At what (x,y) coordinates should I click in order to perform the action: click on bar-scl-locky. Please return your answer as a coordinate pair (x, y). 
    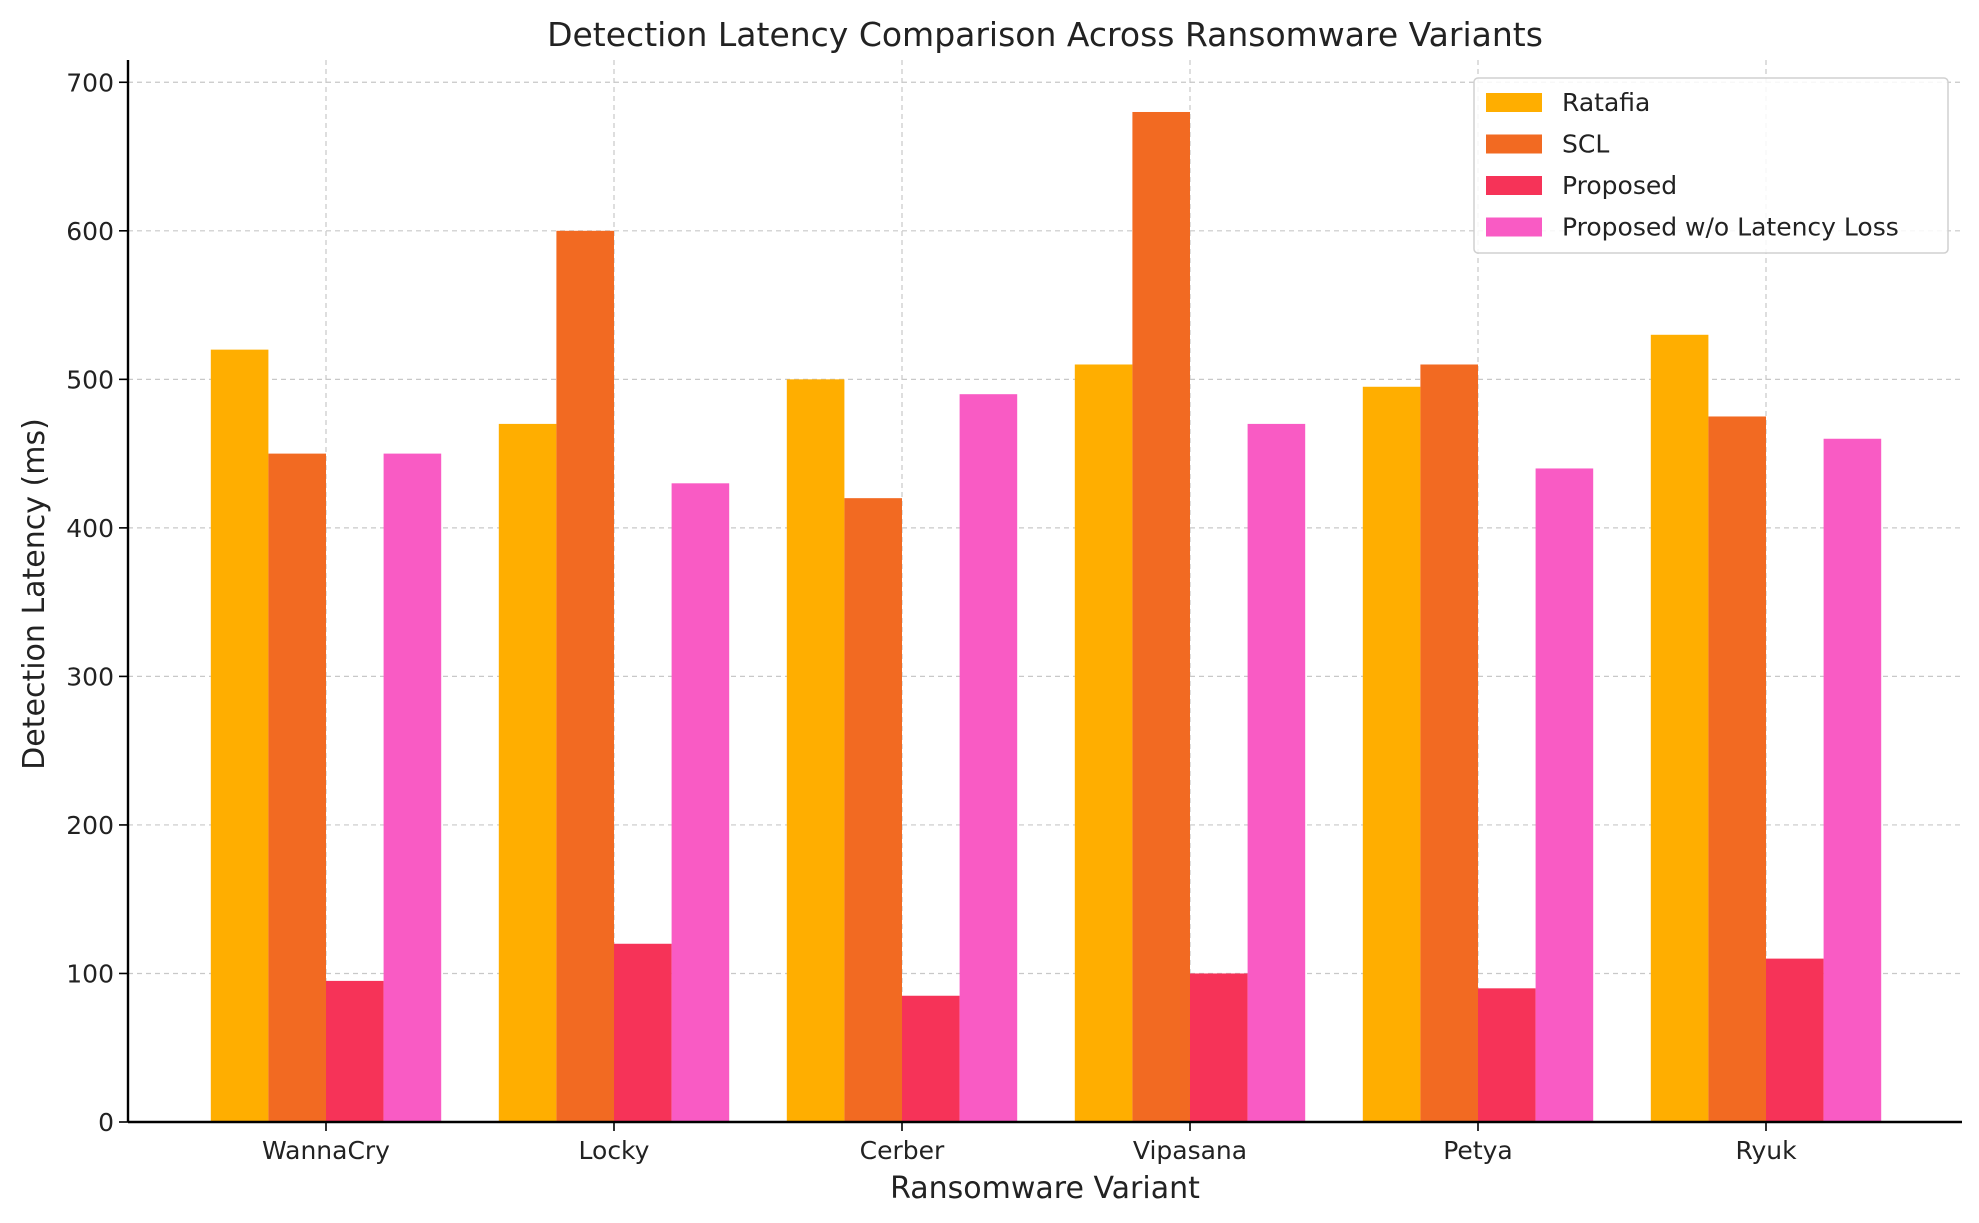
    Looking at the image, I should click on (585, 676).